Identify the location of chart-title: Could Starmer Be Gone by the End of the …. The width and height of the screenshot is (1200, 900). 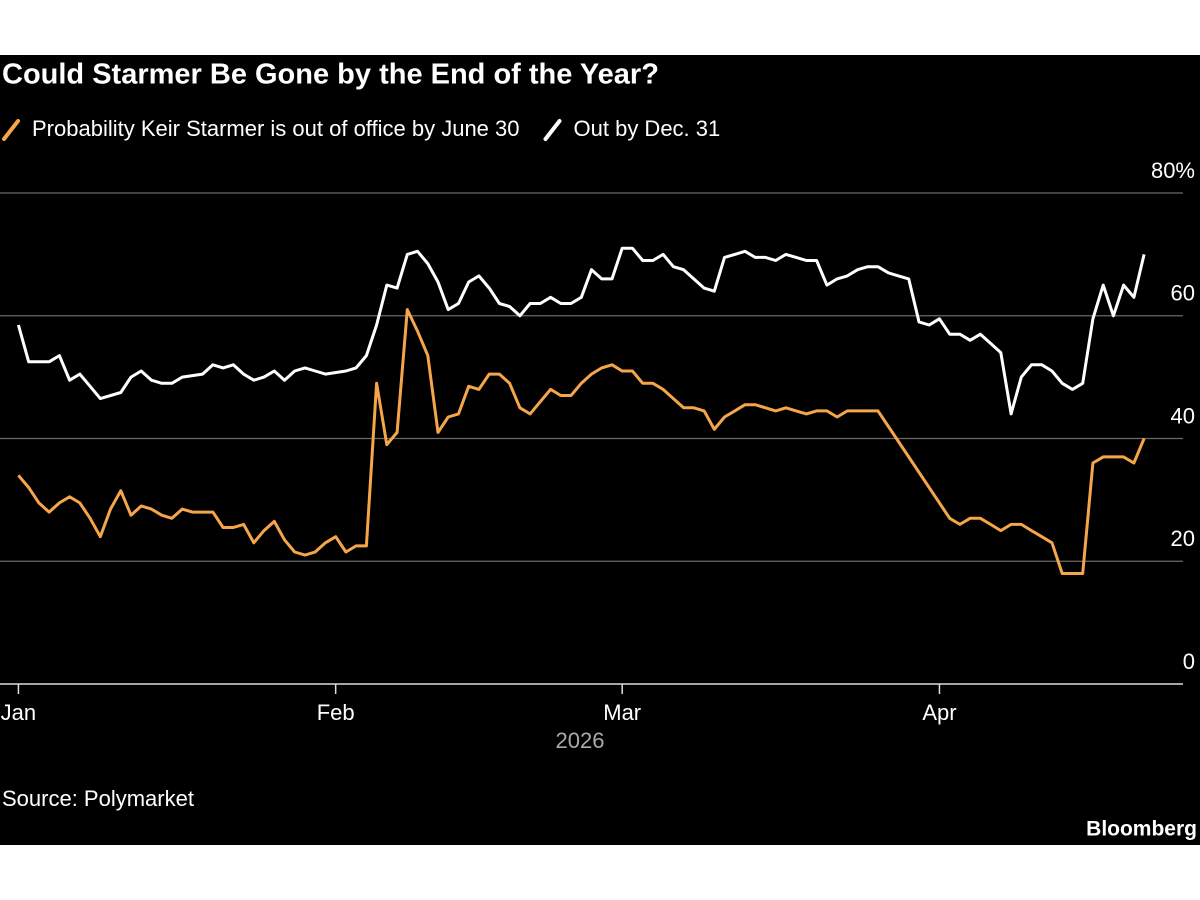
(330, 75).